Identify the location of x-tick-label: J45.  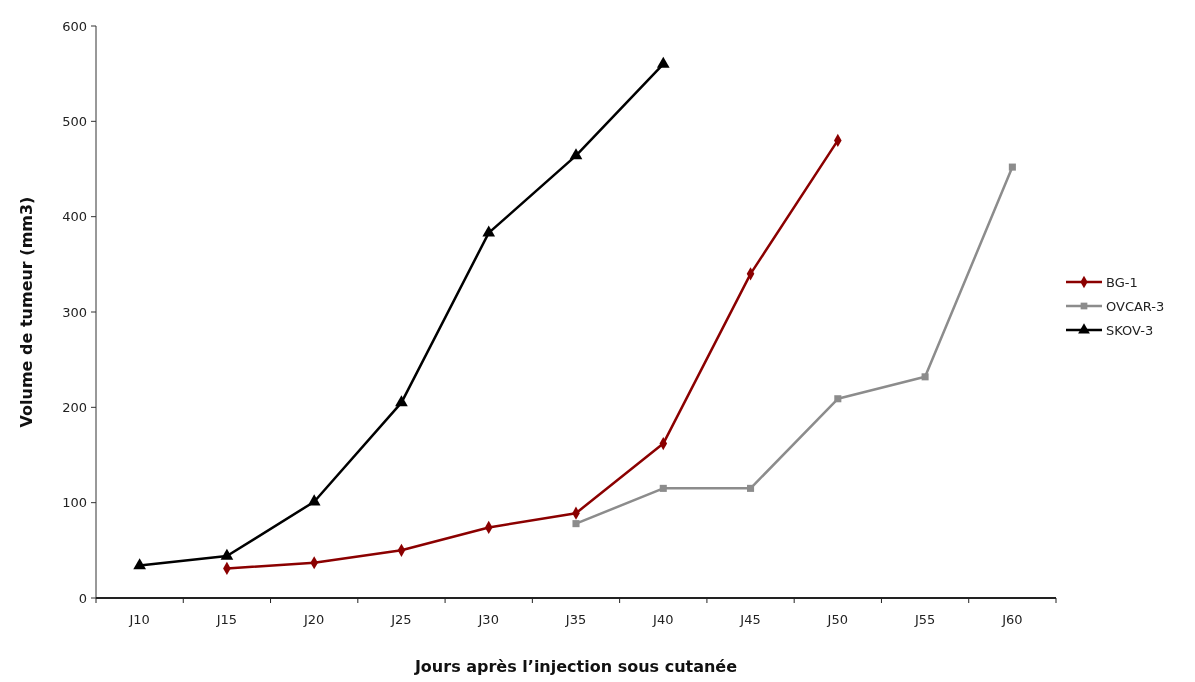
(750, 619).